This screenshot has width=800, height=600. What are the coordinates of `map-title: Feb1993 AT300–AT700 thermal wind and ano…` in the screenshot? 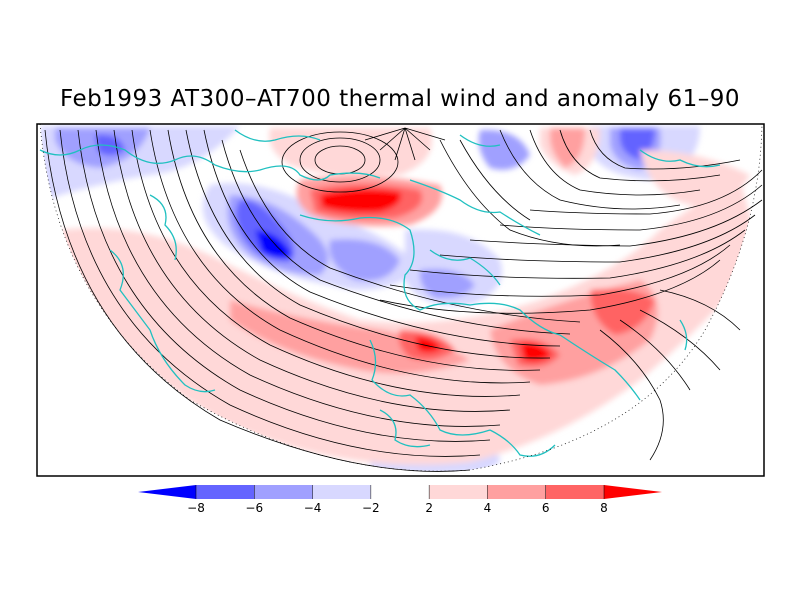 It's located at (400, 99).